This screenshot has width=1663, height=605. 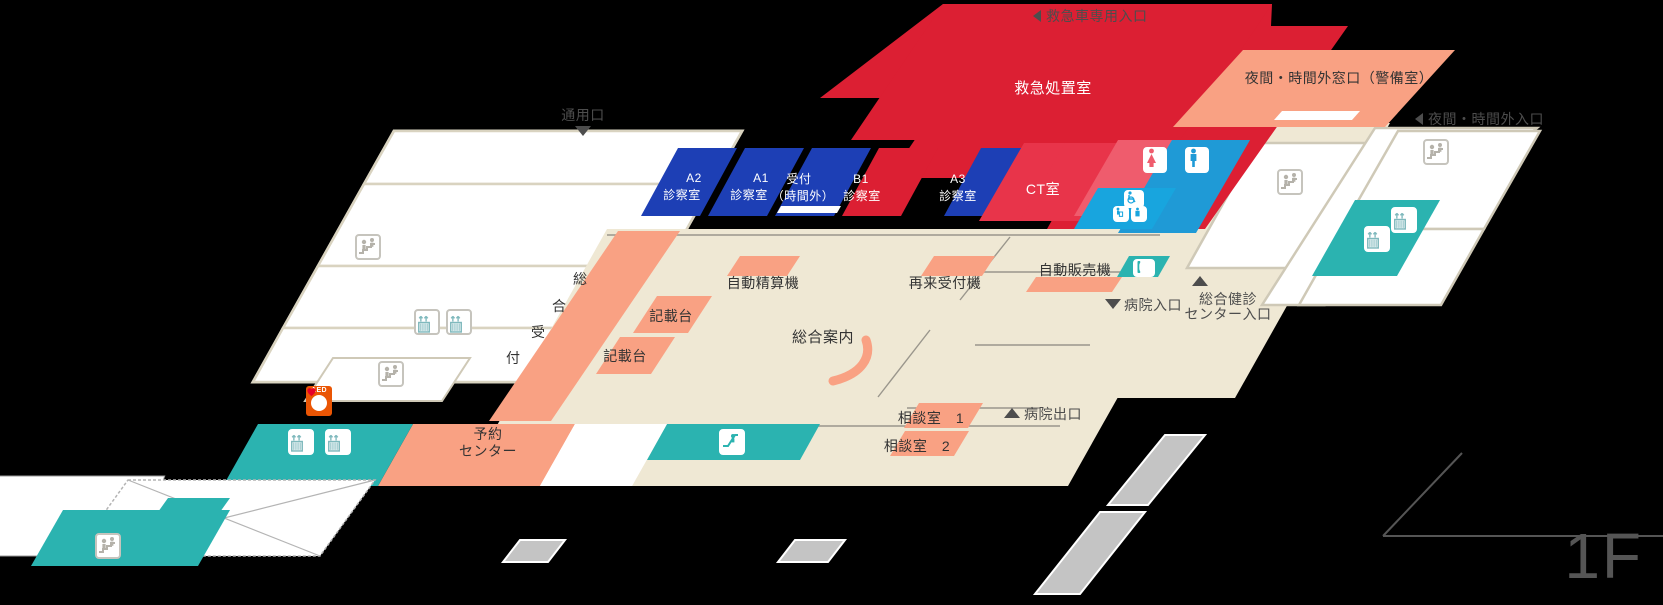 I want to click on label-health-center-line2: センター入口, so click(x=1228, y=314).